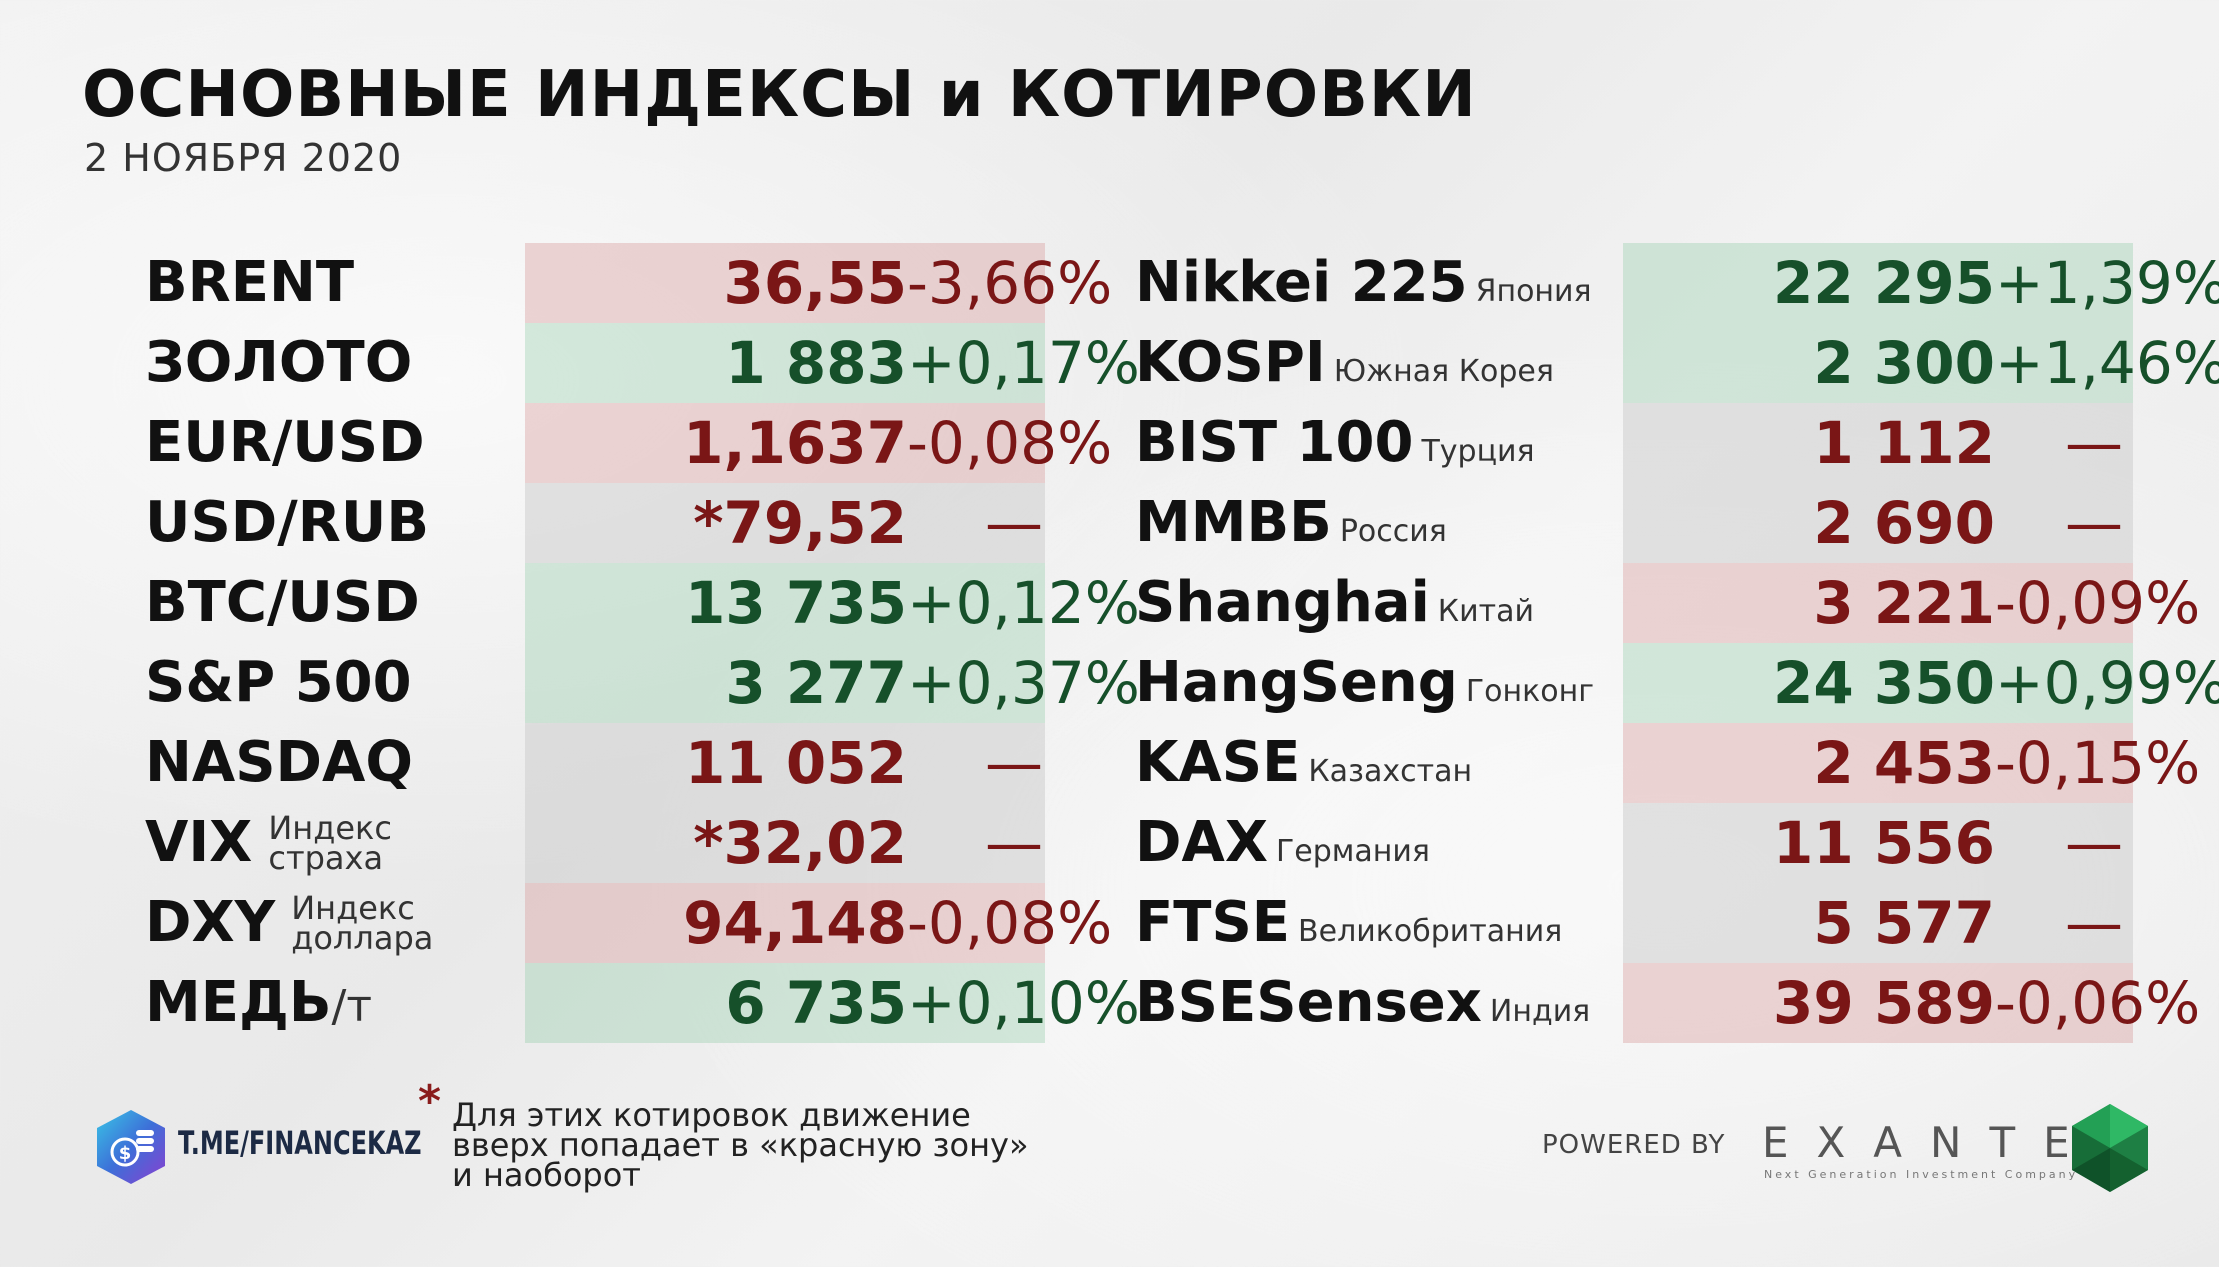 Image resolution: width=2219 pixels, height=1267 pixels. I want to click on instrument-name: BIST 100 Турция, so click(1335, 447).